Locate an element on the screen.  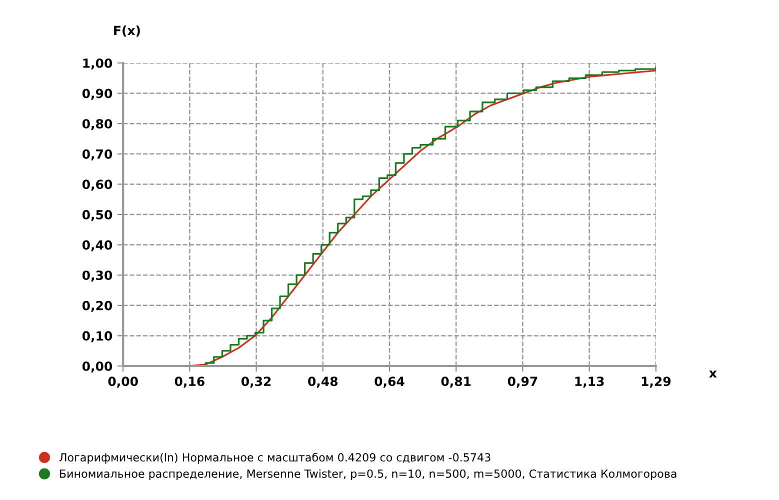
y-tick-label: 0,40 is located at coordinates (97, 246).